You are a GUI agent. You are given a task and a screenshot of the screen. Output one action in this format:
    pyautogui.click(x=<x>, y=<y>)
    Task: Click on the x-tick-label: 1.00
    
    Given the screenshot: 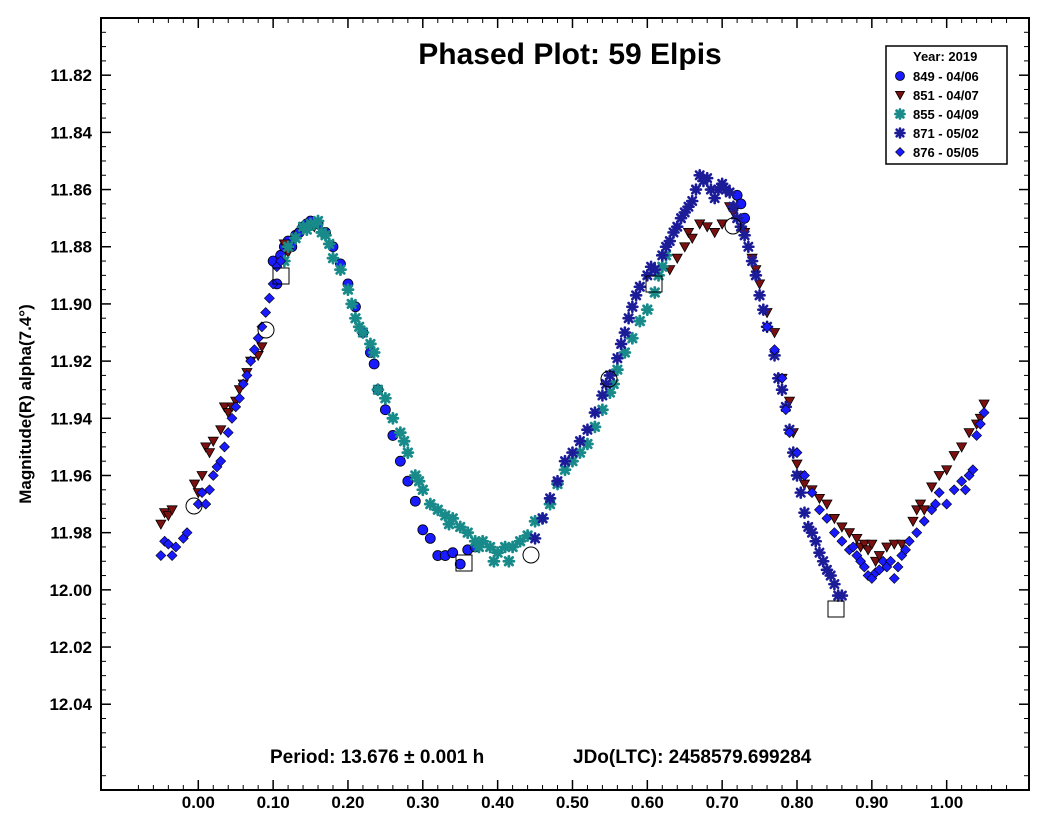 What is the action you would take?
    pyautogui.click(x=946, y=802)
    